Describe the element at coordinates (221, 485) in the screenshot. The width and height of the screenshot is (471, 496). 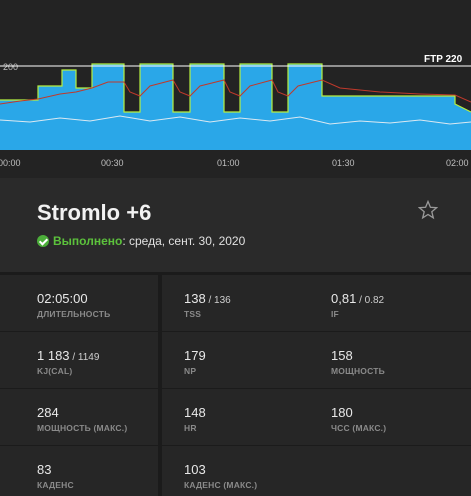
I see `metric-label: КАДЕНС (МАКС.)` at that location.